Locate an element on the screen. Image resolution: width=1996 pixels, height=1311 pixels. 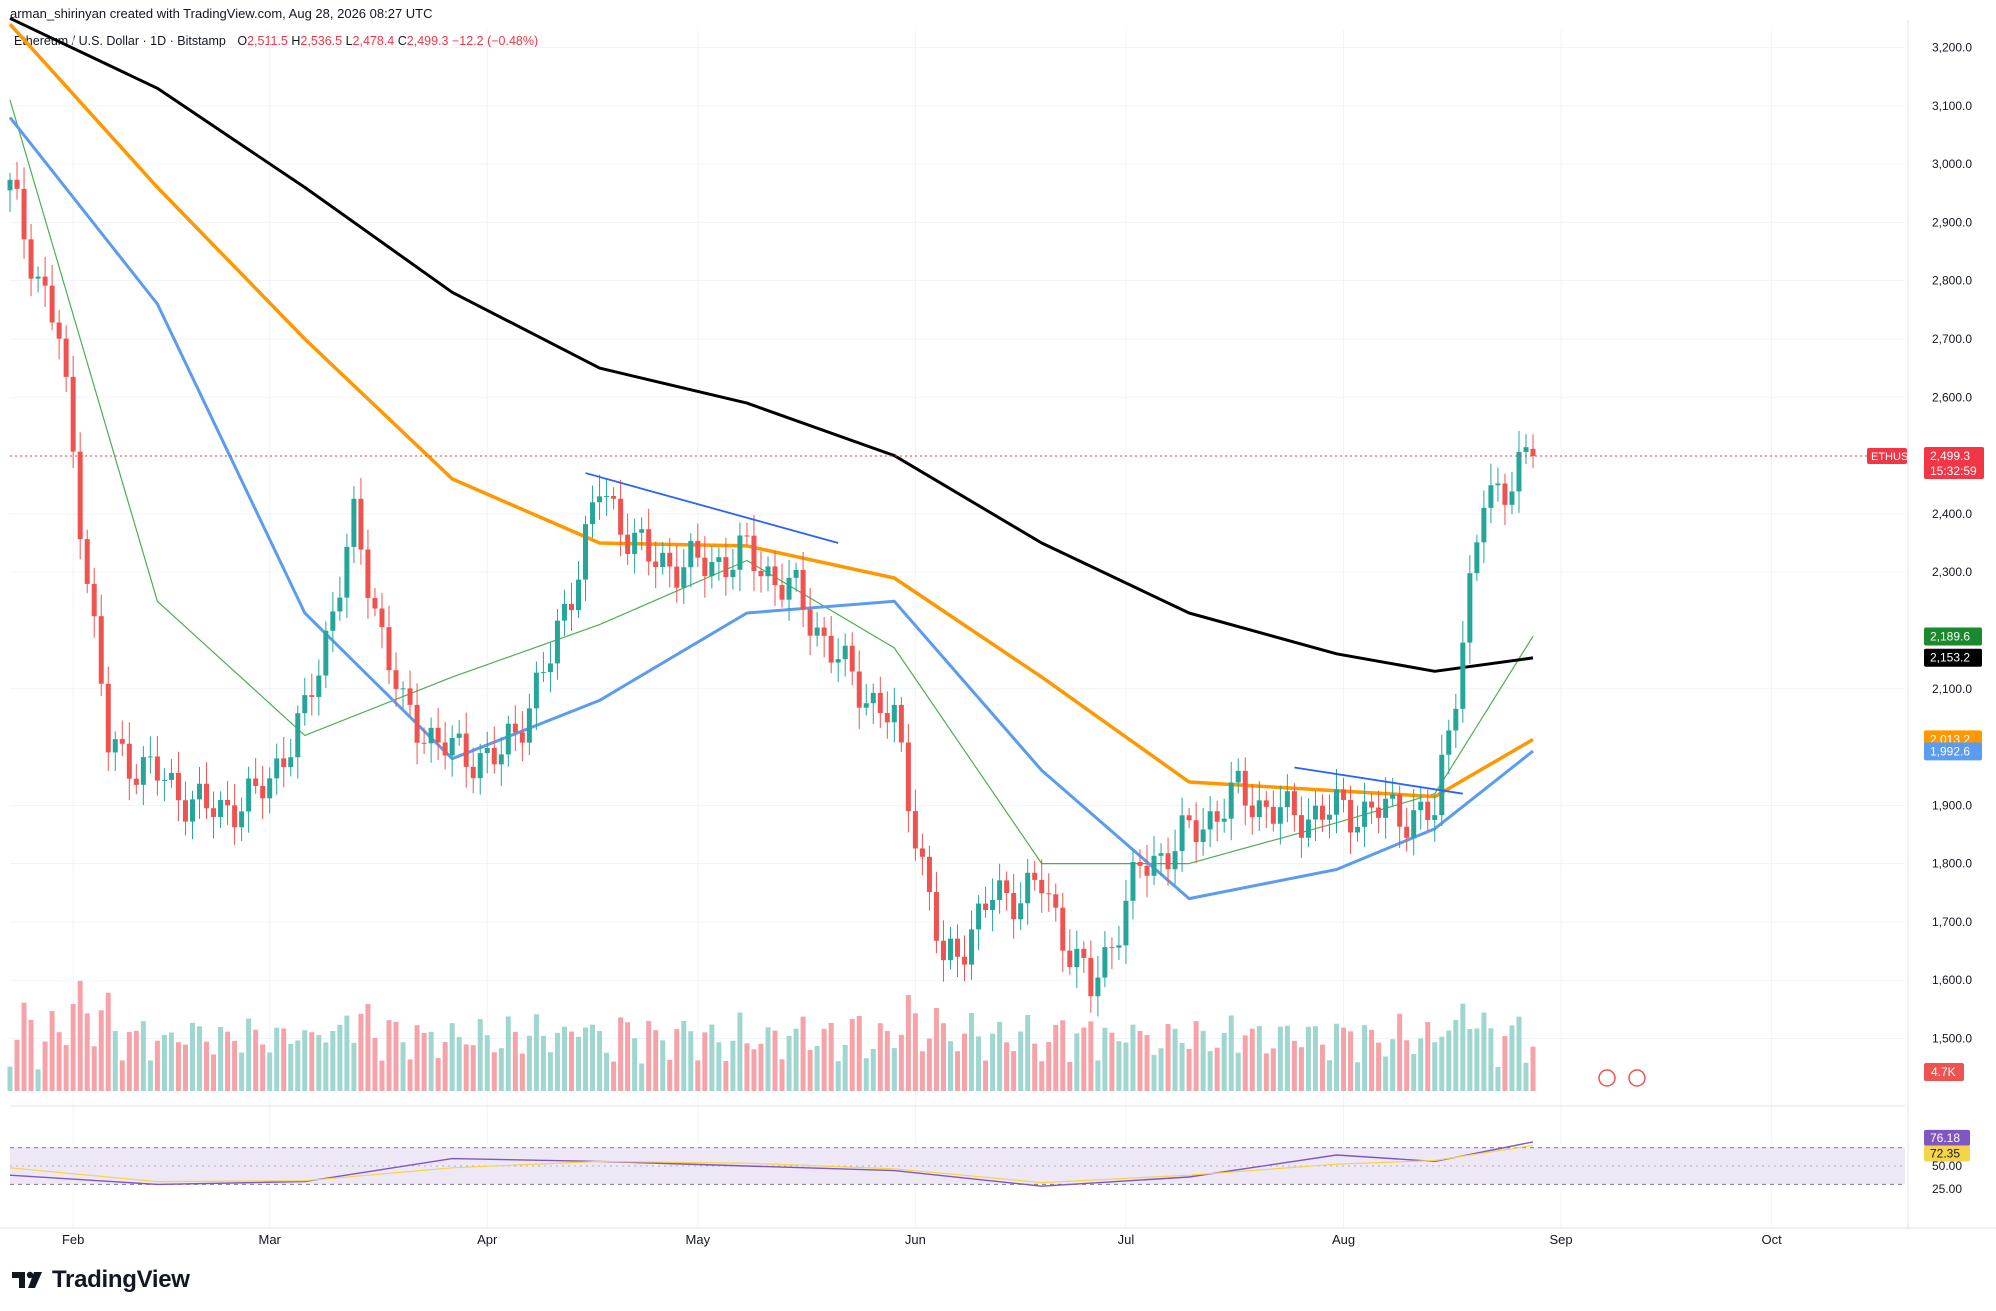
tradingview-brand: TradingView is located at coordinates (121, 1279).